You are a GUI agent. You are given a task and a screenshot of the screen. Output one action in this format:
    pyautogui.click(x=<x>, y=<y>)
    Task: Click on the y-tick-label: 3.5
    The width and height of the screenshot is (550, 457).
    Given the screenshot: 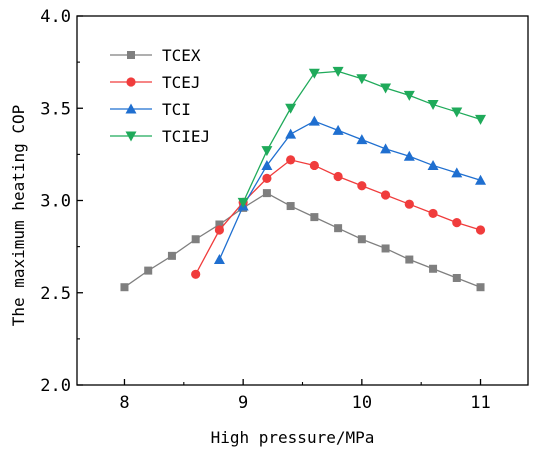 What is the action you would take?
    pyautogui.click(x=55, y=109)
    